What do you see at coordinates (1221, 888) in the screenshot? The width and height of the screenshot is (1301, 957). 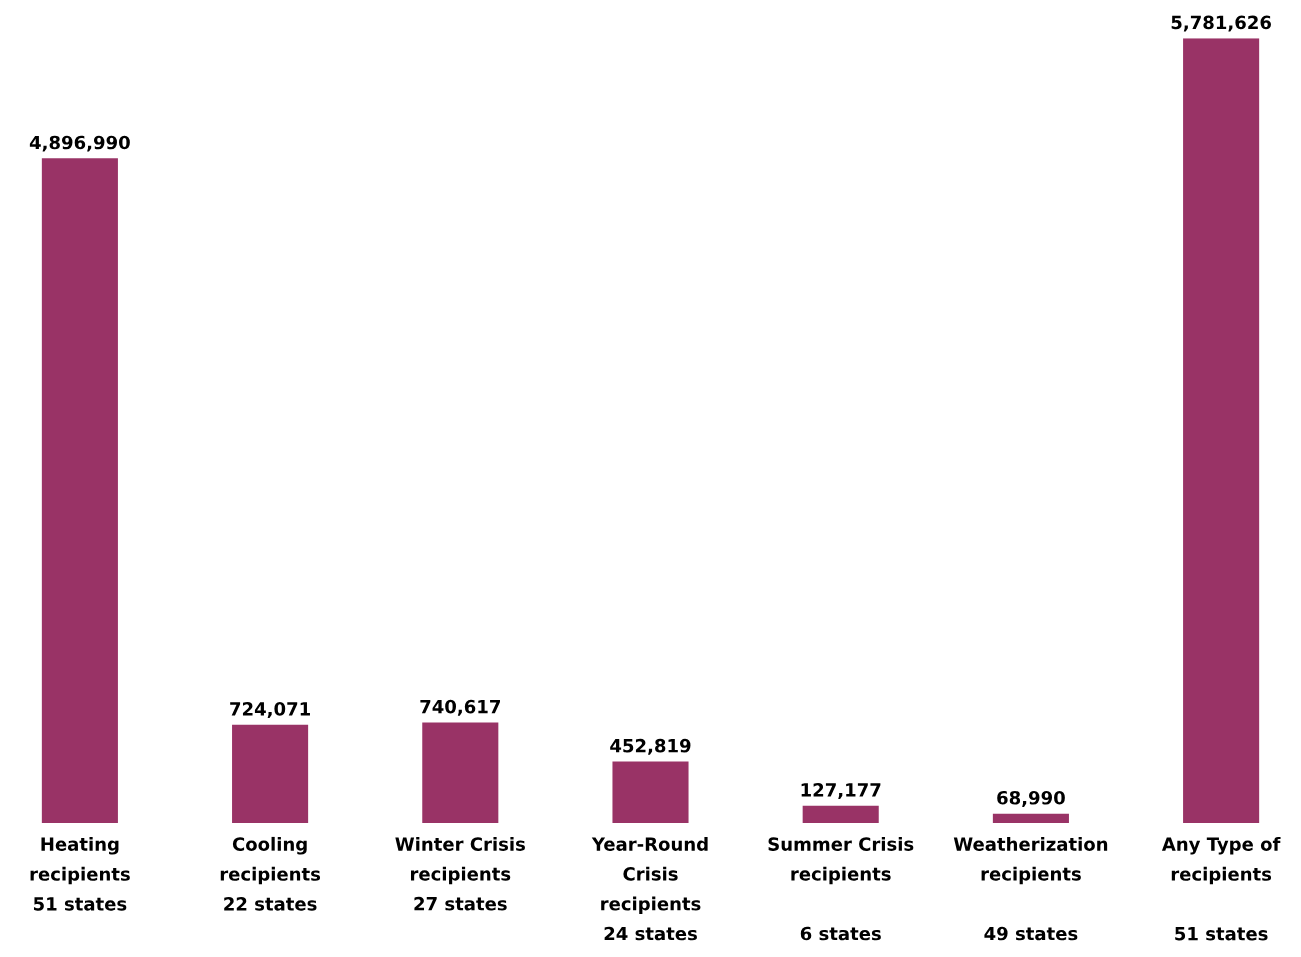 I see `category-label: Any Type of recipients 51 states` at bounding box center [1221, 888].